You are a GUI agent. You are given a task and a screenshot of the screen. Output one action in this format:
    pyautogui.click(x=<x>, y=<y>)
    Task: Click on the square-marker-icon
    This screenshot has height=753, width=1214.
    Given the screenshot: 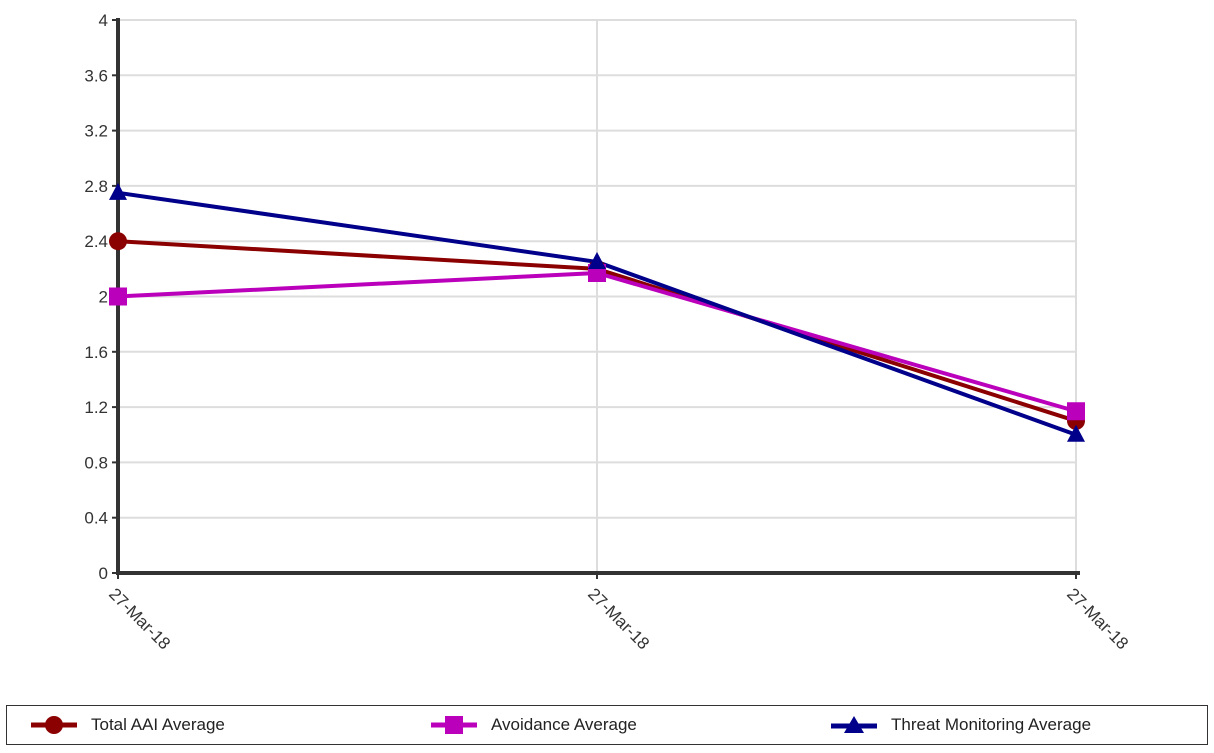 What is the action you would take?
    pyautogui.click(x=454, y=725)
    